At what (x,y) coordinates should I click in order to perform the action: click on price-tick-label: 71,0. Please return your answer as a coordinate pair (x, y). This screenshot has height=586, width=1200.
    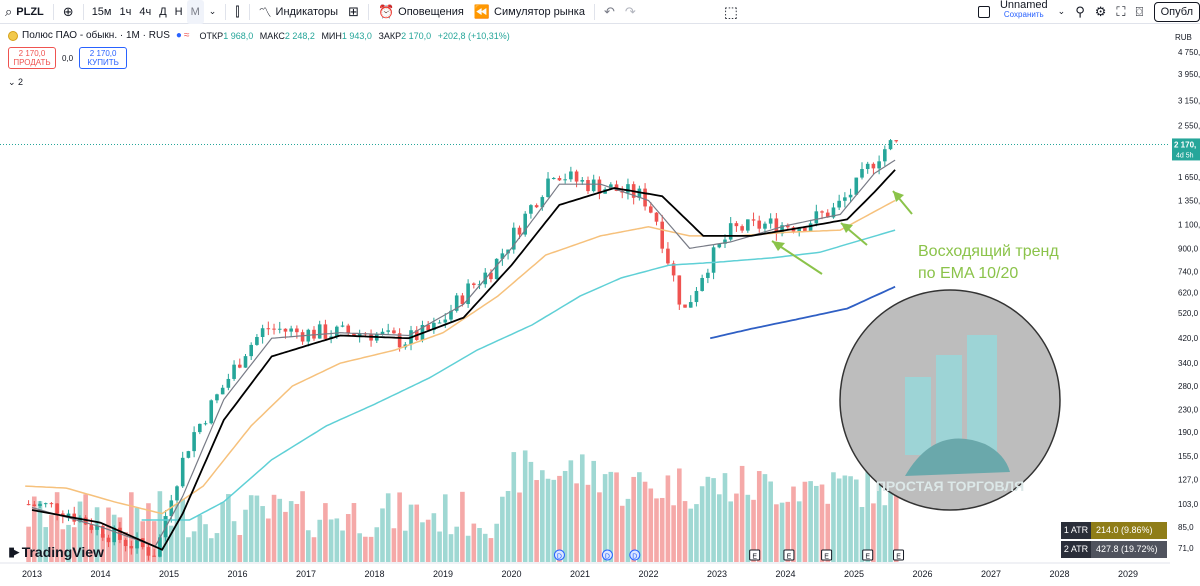
    Looking at the image, I should click on (1186, 548).